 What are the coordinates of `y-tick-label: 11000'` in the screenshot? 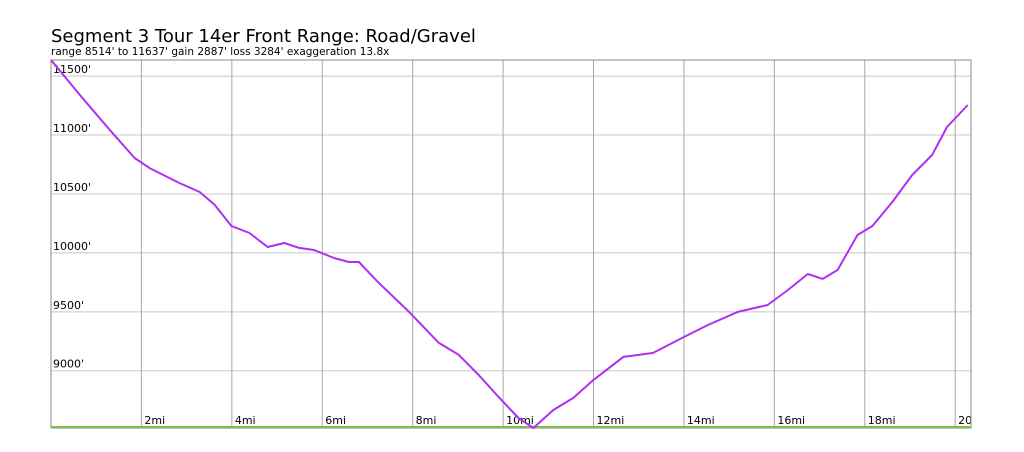 It's located at (72, 128).